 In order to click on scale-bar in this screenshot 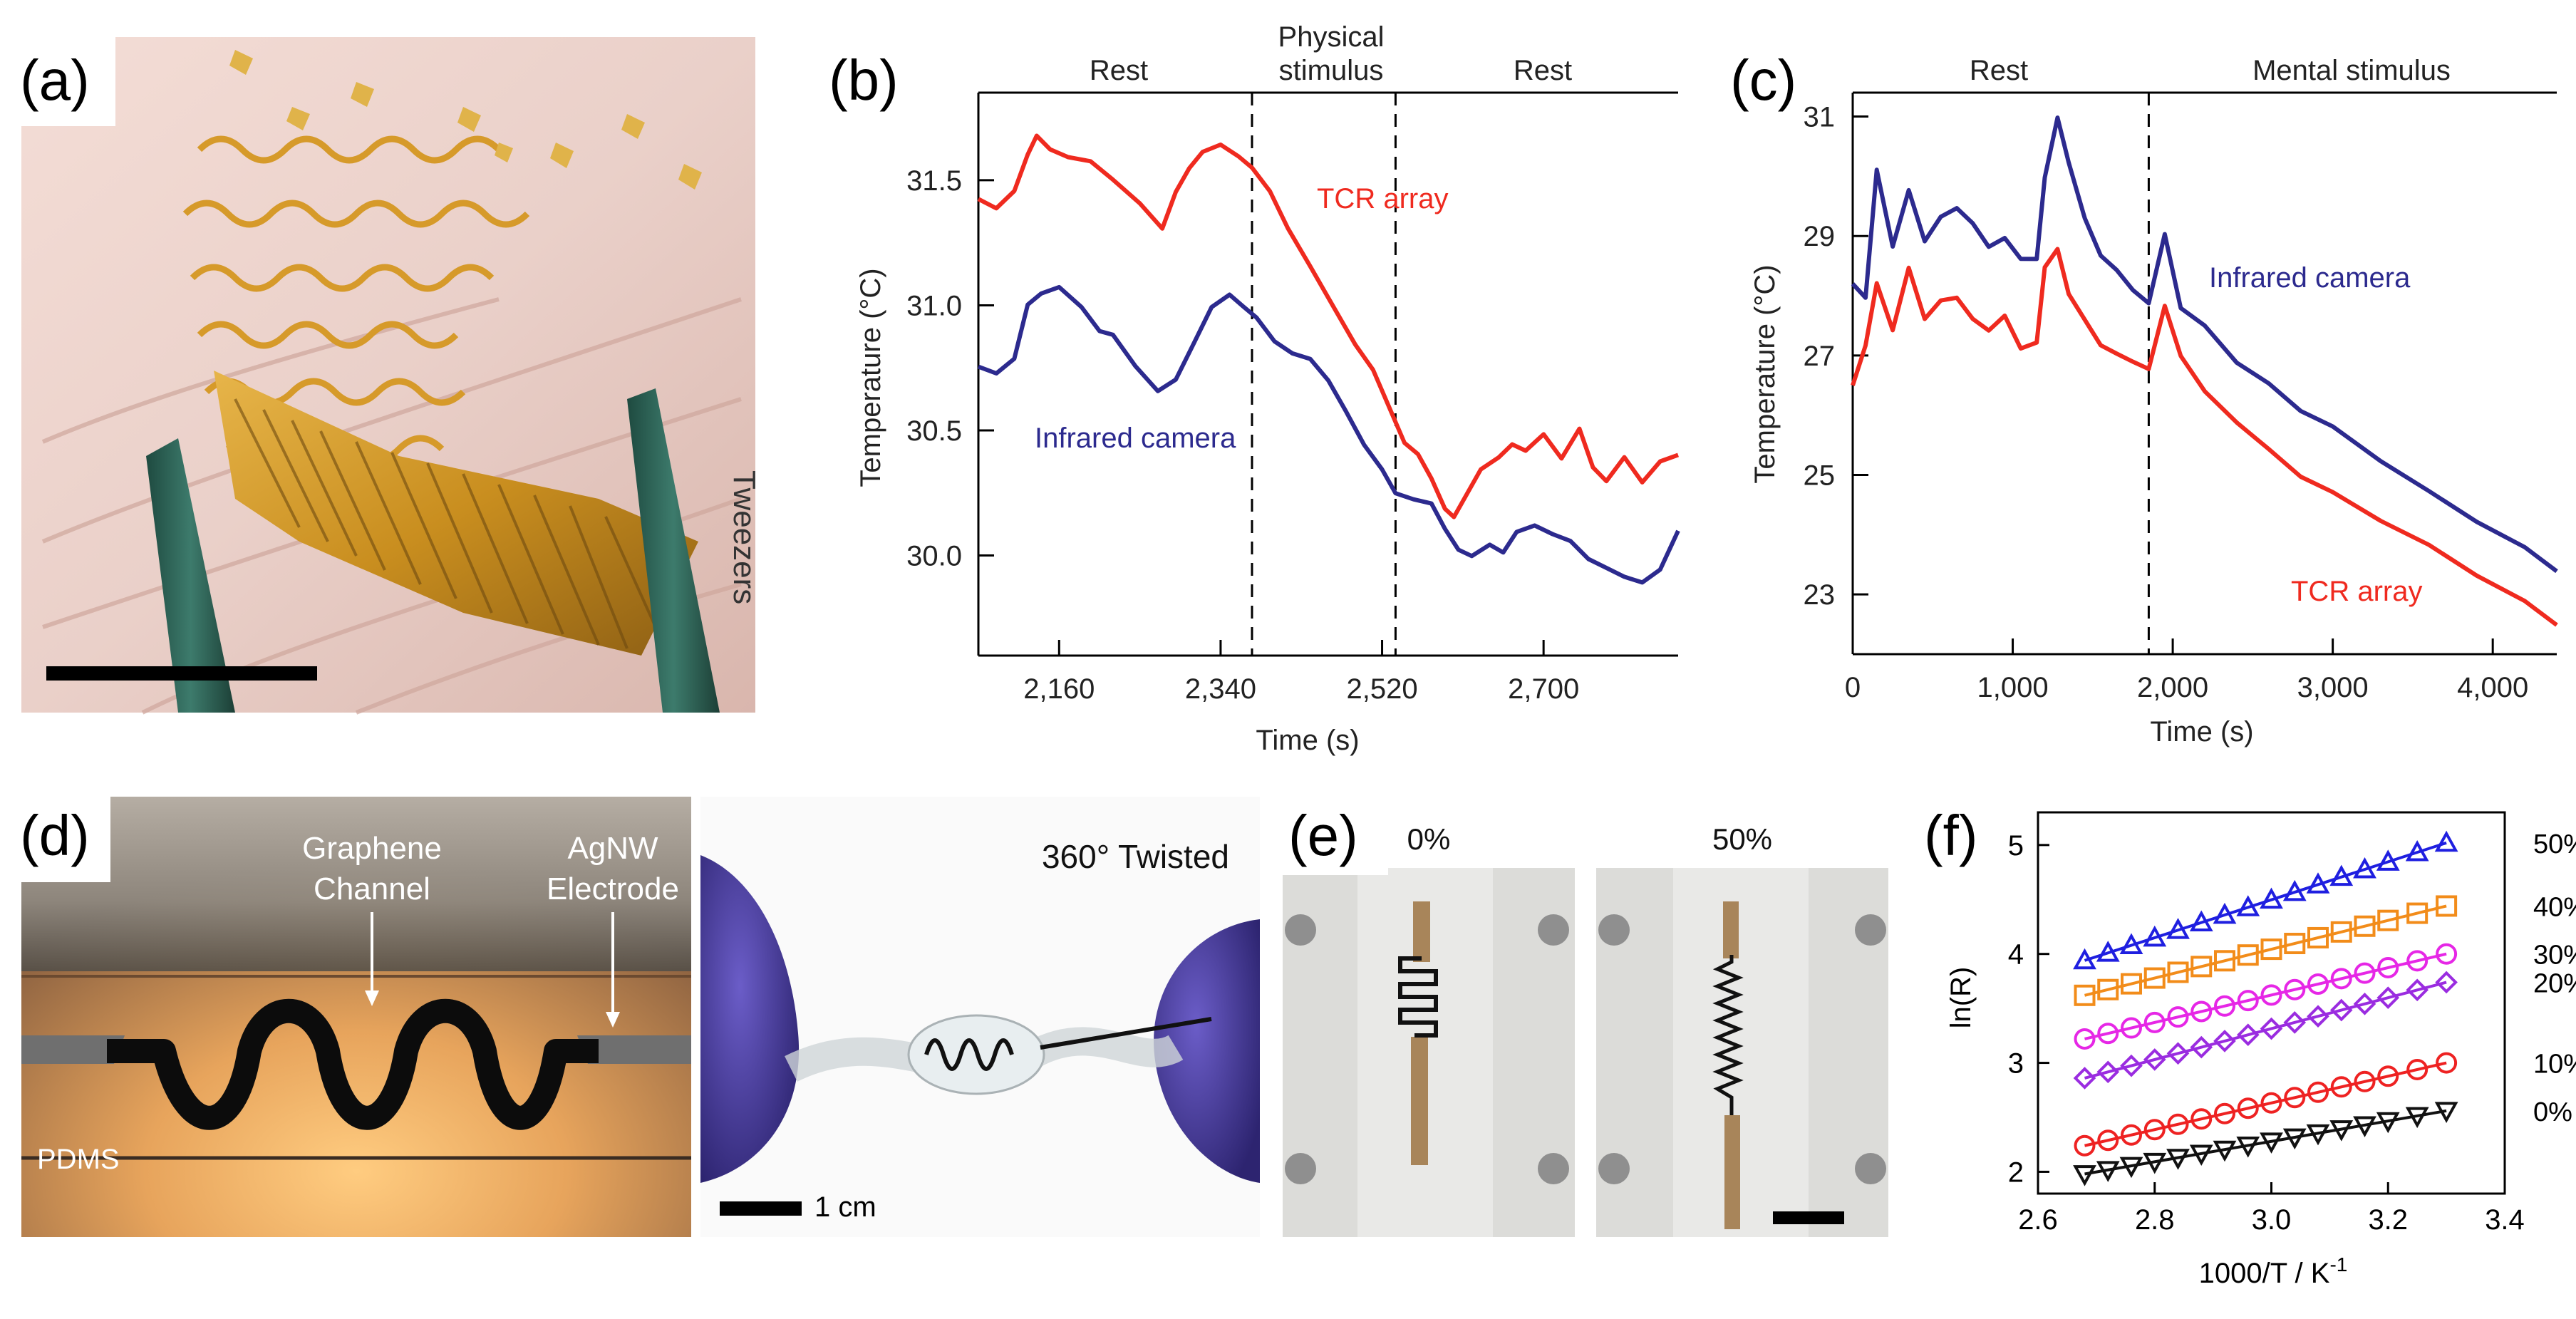, I will do `click(761, 1209)`.